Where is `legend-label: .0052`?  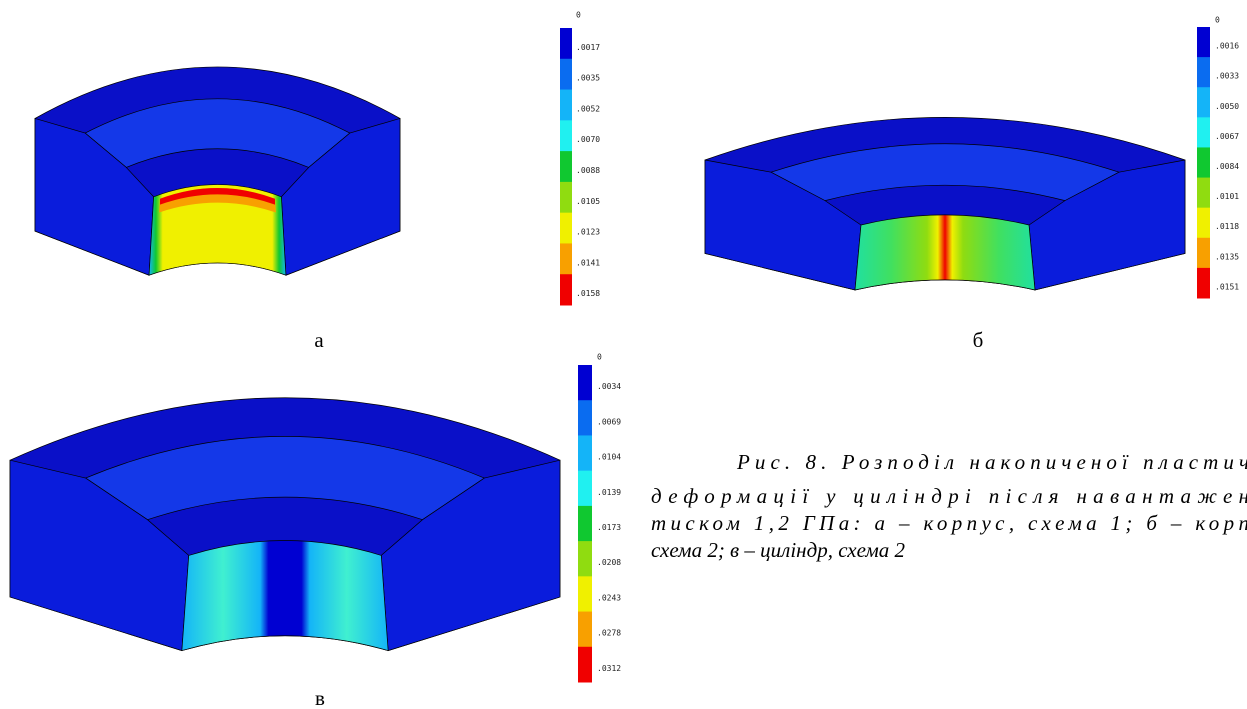
legend-label: .0052 is located at coordinates (588, 108).